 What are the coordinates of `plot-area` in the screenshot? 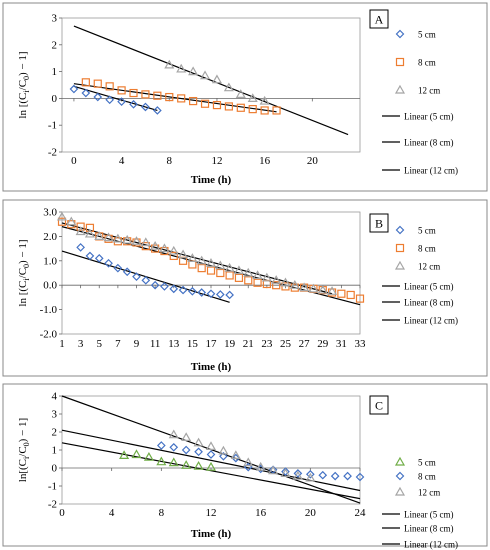 It's located at (211, 273).